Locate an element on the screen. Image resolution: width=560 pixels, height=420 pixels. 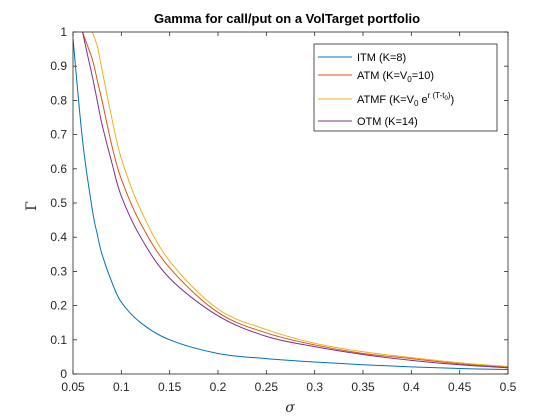
legend-text-part: =10) is located at coordinates (423, 76).